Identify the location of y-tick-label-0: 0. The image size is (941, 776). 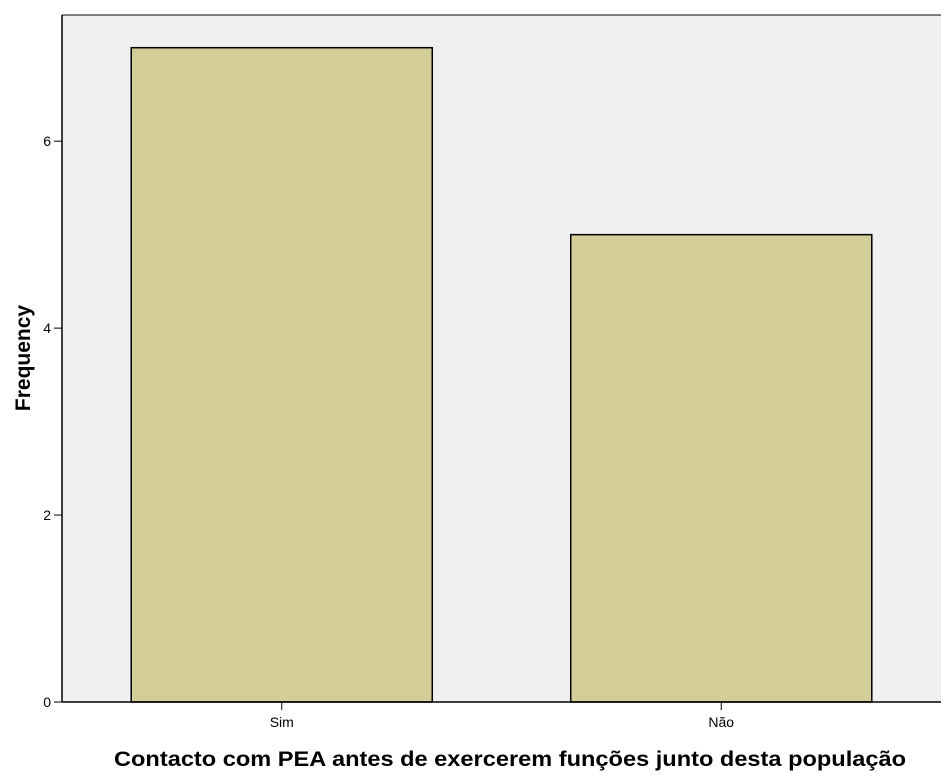
(47, 702).